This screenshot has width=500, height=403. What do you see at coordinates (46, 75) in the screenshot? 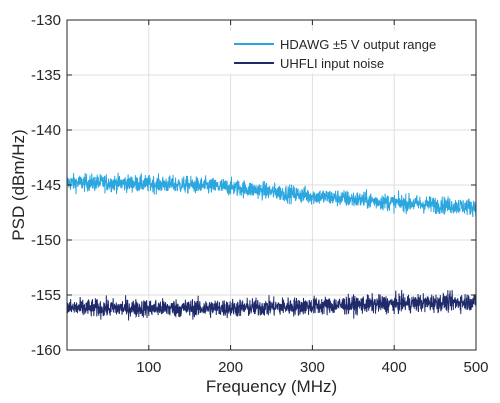
I see `y-tick-label: -135` at bounding box center [46, 75].